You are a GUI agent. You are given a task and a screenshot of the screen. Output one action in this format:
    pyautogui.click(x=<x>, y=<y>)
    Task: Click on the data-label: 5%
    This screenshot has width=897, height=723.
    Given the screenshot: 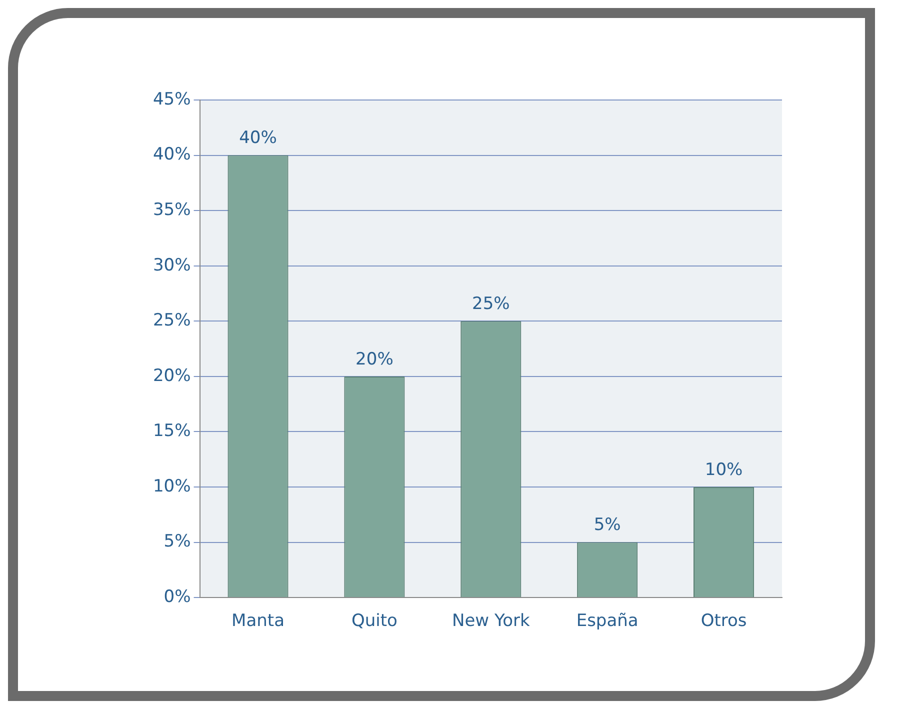 What is the action you would take?
    pyautogui.click(x=607, y=525)
    